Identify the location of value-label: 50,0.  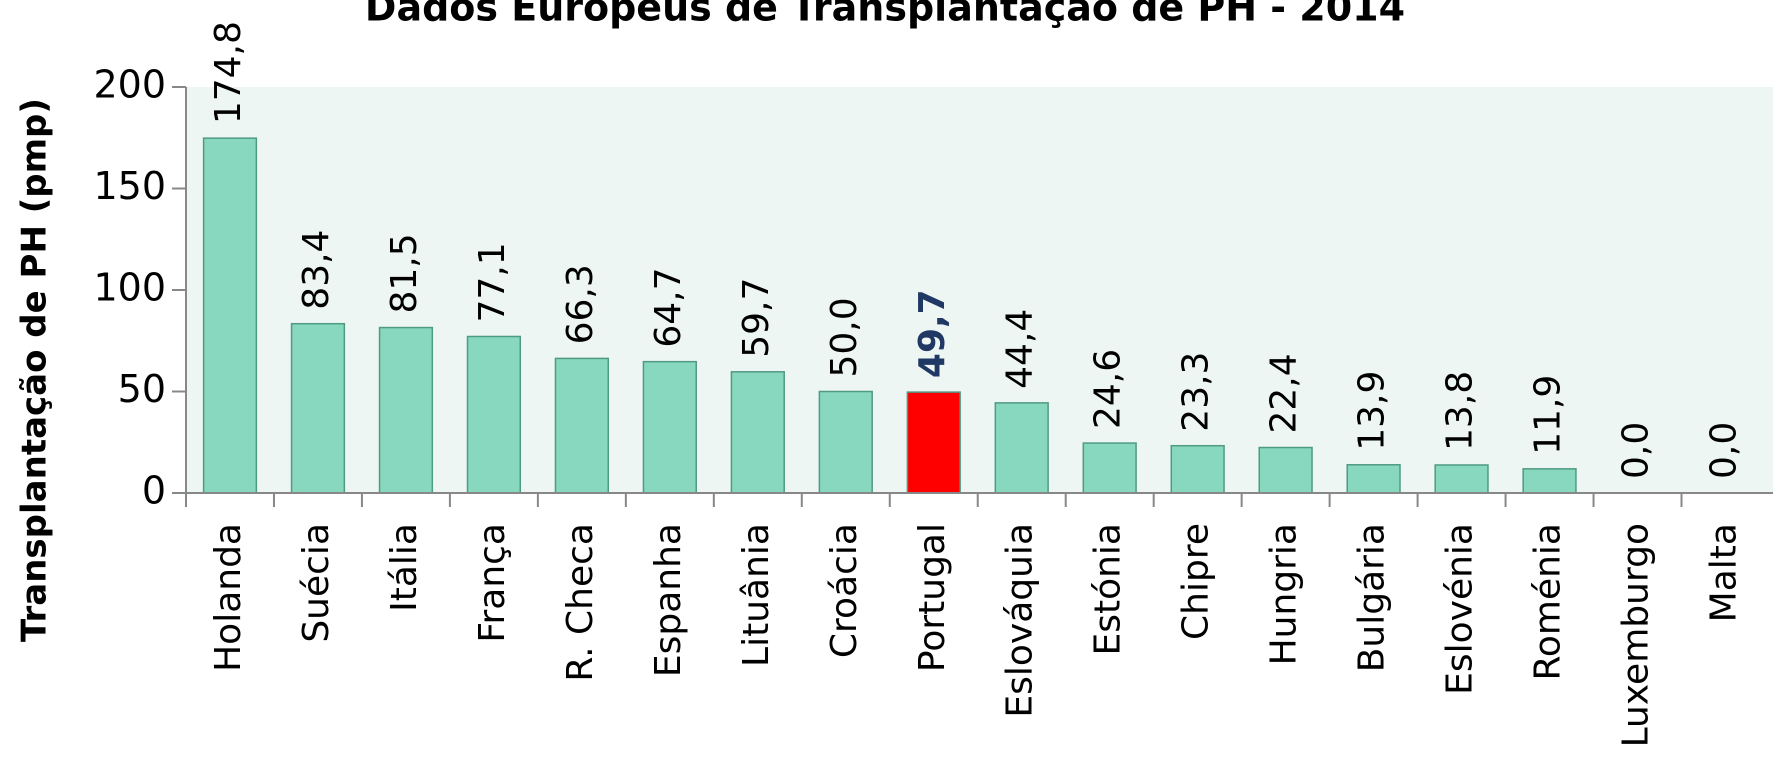
(844, 337).